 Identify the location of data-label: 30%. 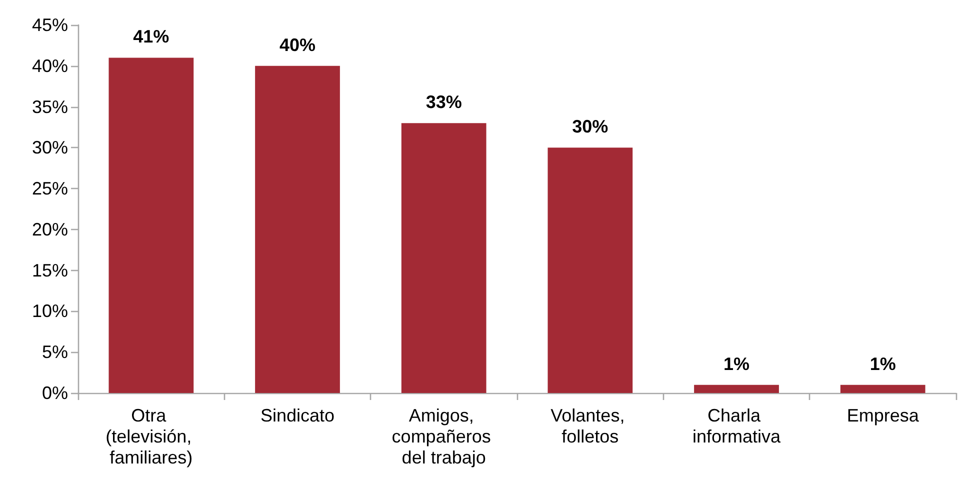
(590, 126).